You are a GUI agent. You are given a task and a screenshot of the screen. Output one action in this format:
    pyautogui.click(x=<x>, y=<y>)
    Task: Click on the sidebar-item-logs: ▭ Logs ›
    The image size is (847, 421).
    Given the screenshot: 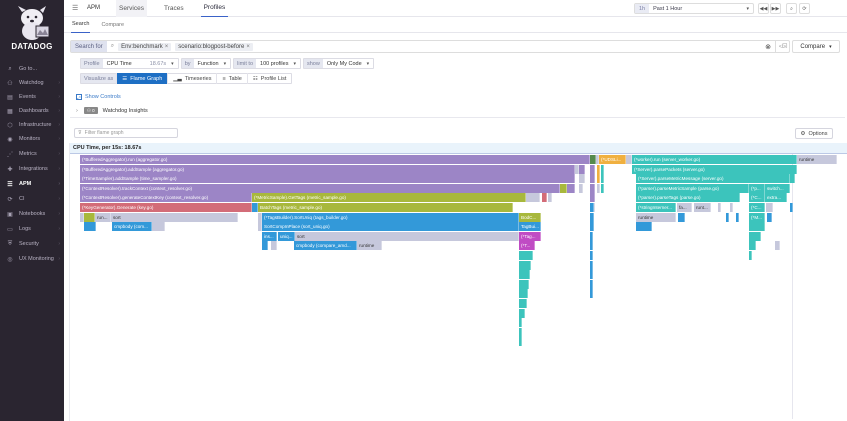 What is the action you would take?
    pyautogui.click(x=32, y=229)
    